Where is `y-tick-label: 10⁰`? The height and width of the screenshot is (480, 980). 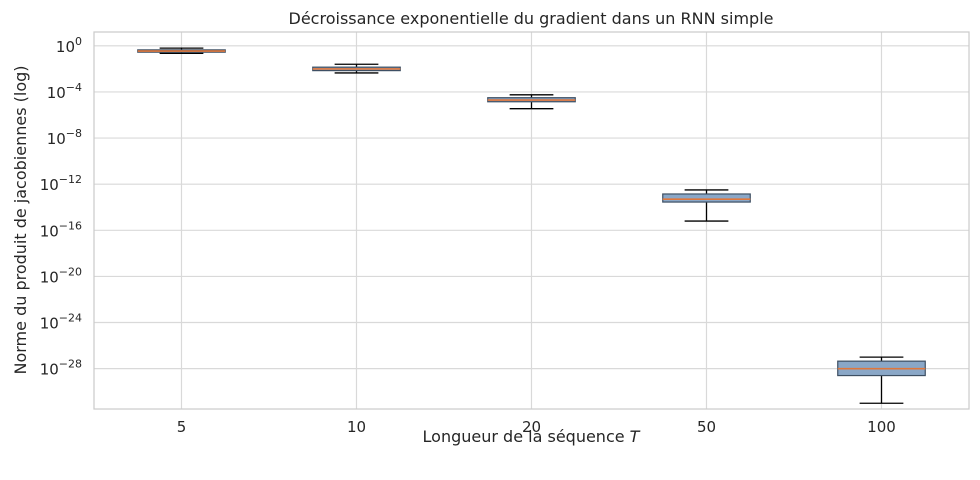 y-tick-label: 10⁰ is located at coordinates (69, 45).